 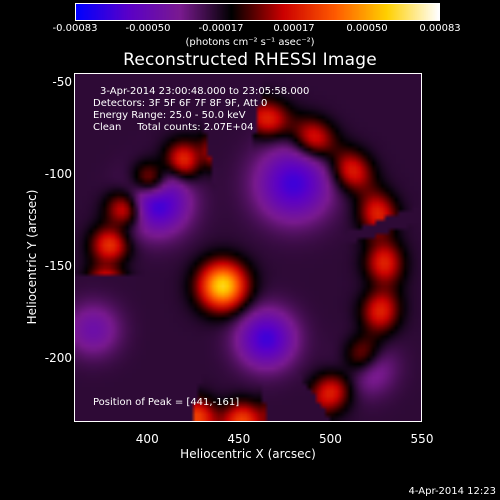 I want to click on peak-position-annotation: Position of Peak = [441,-161], so click(x=166, y=402).